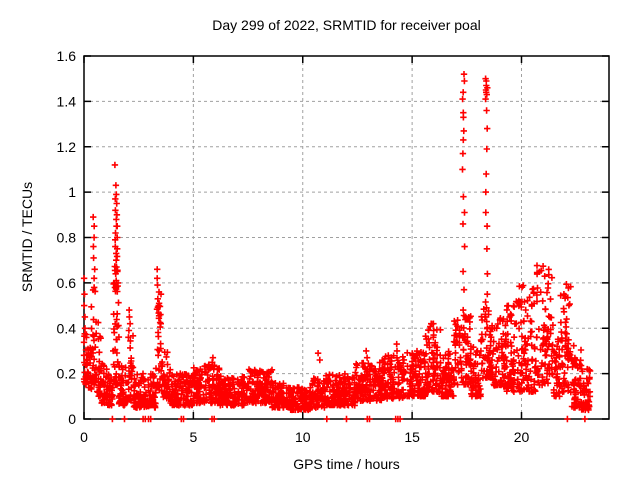 The height and width of the screenshot is (480, 640). What do you see at coordinates (346, 464) in the screenshot?
I see `x-axis-label: GPS time / hours` at bounding box center [346, 464].